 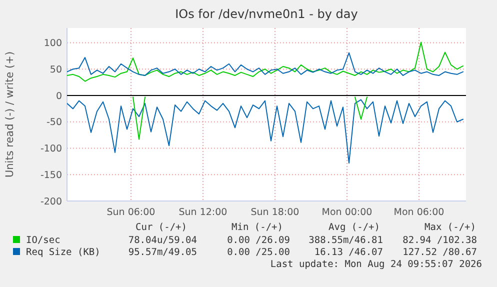 I want to click on y-axis-title: Units read (-) / write (+), so click(x=10, y=114).